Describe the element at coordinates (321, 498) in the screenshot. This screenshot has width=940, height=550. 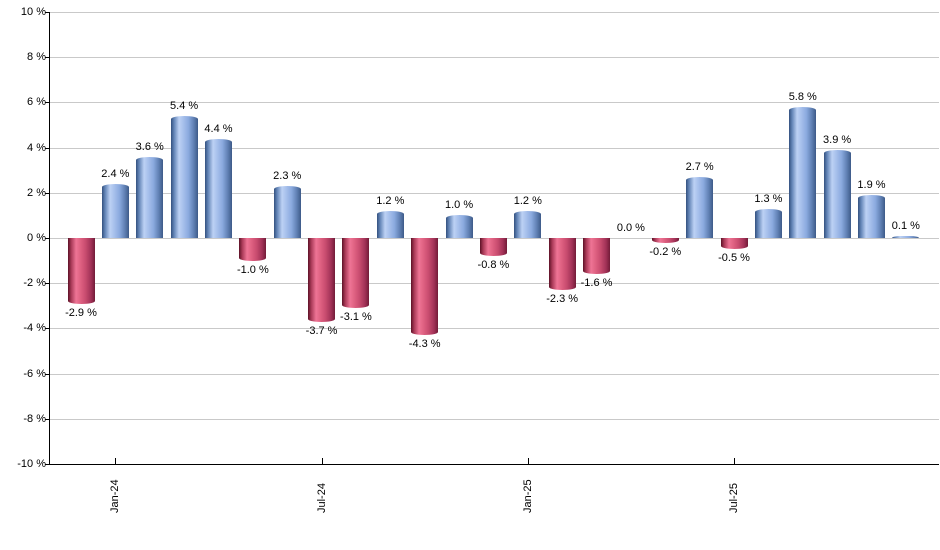
I see `x-axis-tick-label: Jul-24` at that location.